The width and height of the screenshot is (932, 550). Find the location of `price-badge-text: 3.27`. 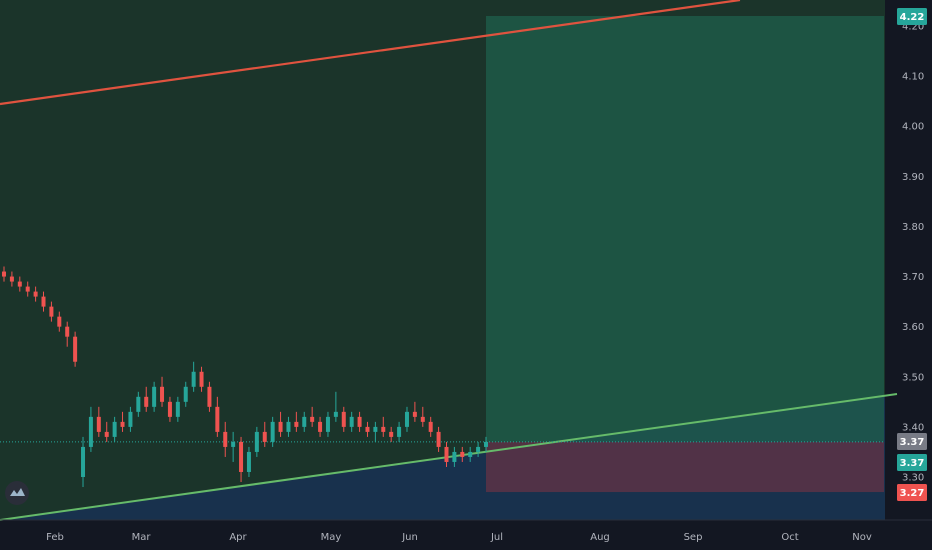

price-badge-text: 3.27 is located at coordinates (912, 493).